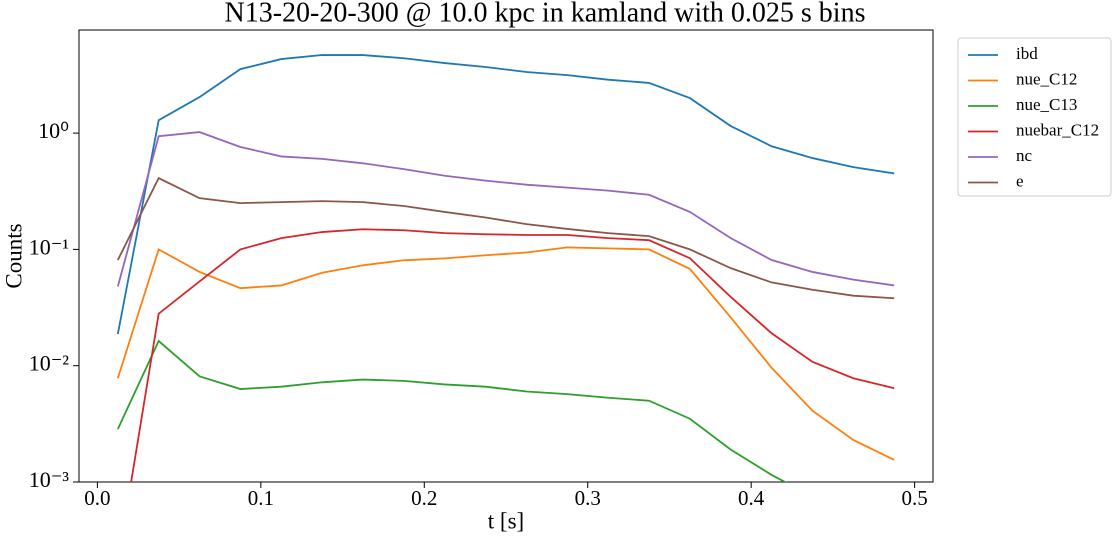 This screenshot has width=1118, height=542. I want to click on x-tick-label: 0.4, so click(751, 498).